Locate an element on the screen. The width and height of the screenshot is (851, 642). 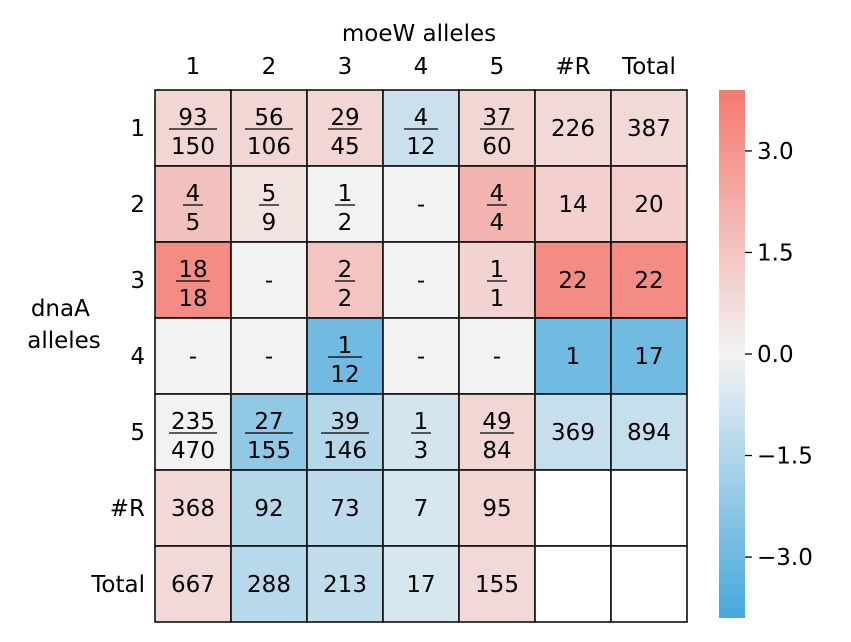
cell-value: 17 is located at coordinates (648, 357).